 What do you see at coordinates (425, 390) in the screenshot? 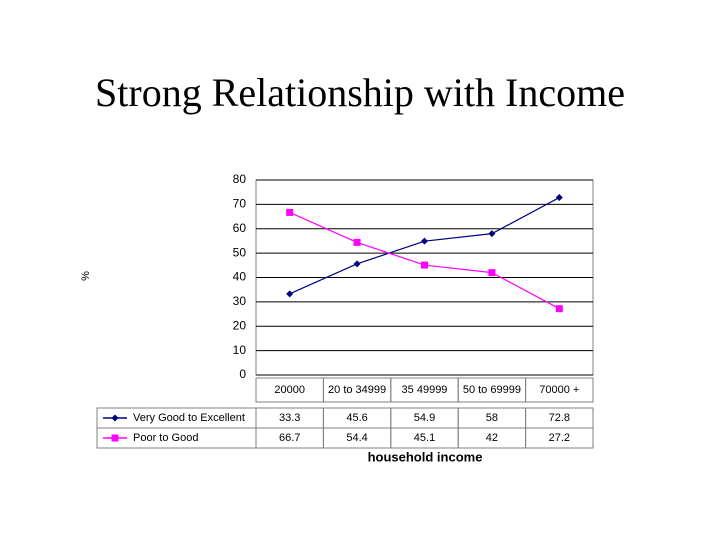
I see `x-tick-label: 35 49999` at bounding box center [425, 390].